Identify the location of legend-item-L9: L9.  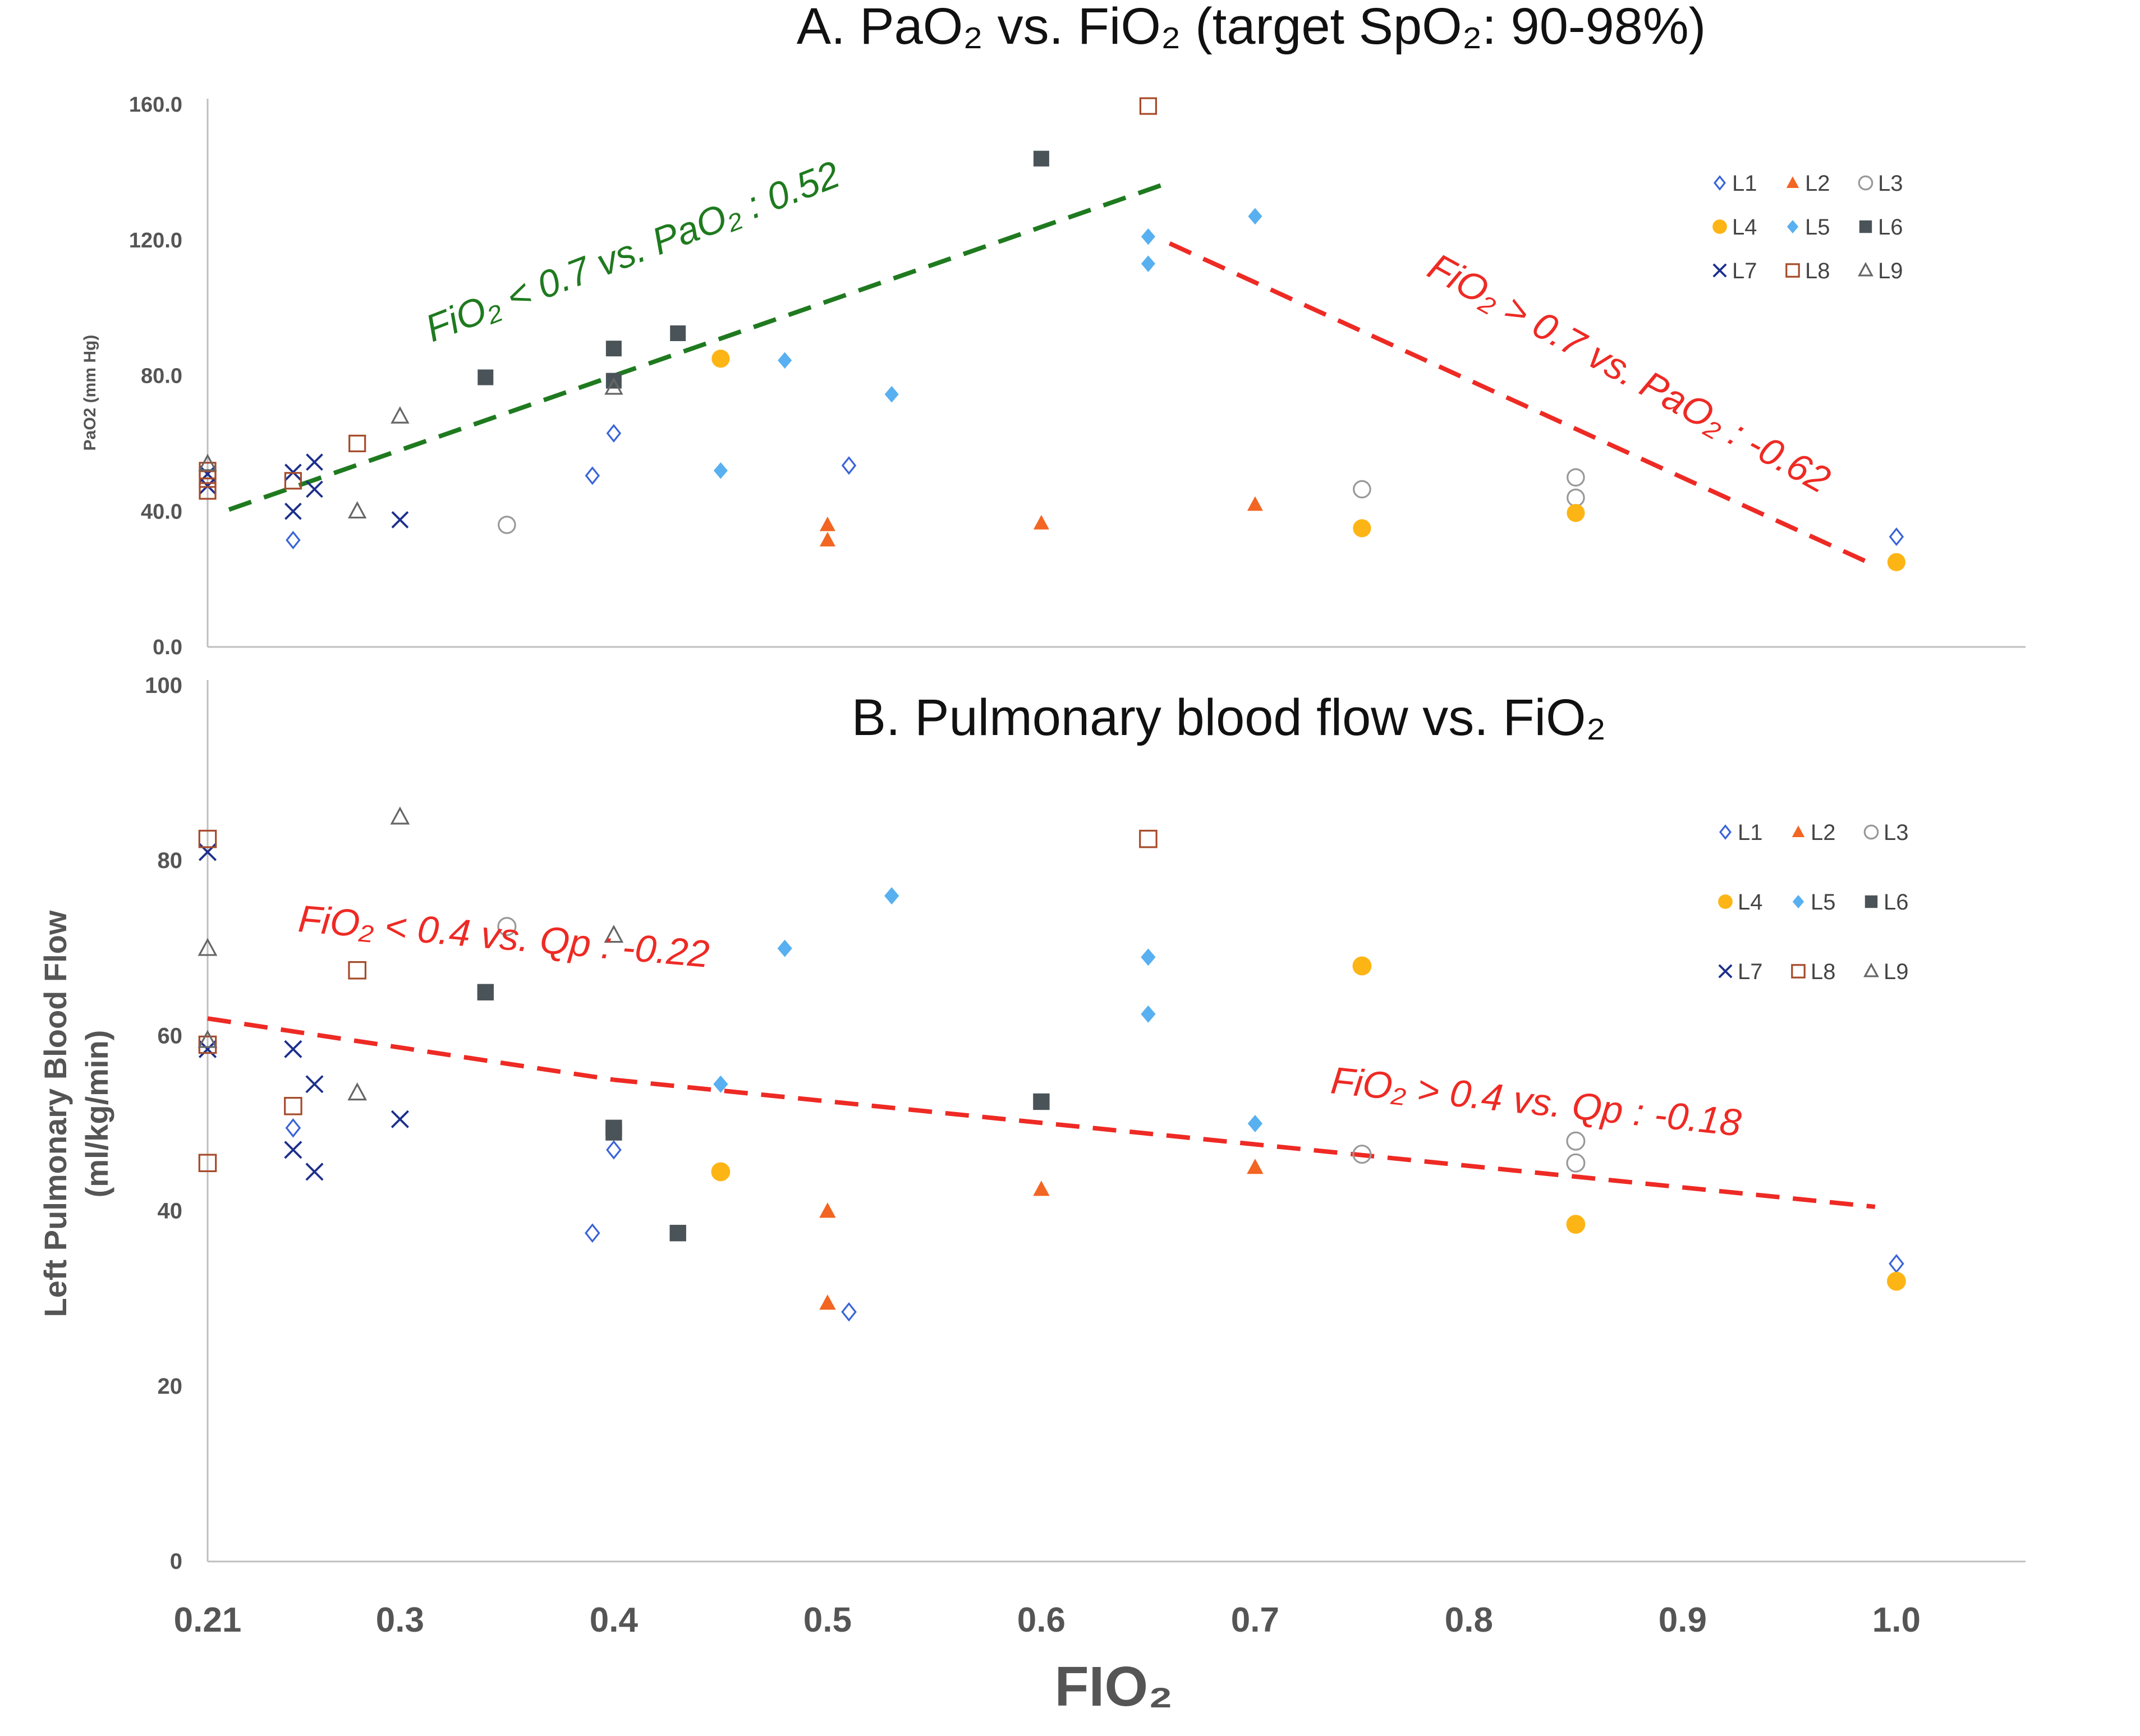
(1886, 971).